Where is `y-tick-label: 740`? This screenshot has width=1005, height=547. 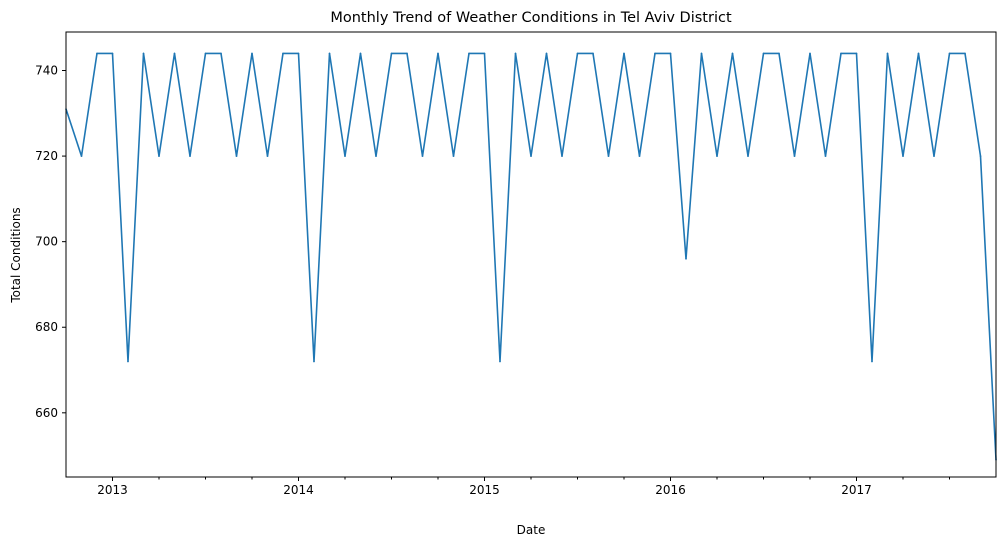 y-tick-label: 740 is located at coordinates (46, 71).